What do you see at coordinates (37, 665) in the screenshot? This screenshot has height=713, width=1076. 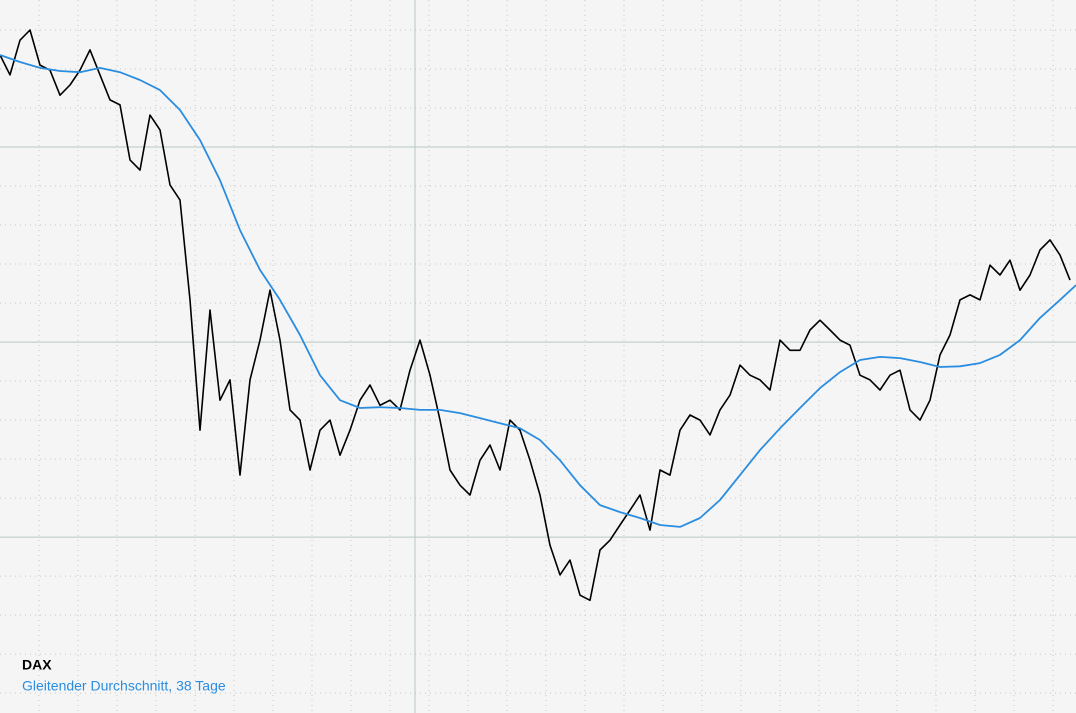 I see `legend-entry: DAX` at bounding box center [37, 665].